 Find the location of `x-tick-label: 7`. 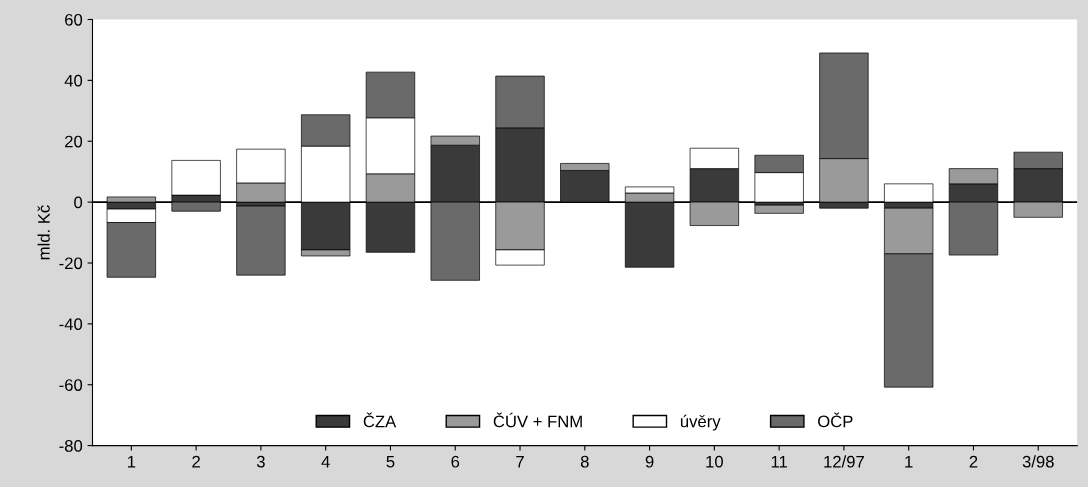

x-tick-label: 7 is located at coordinates (520, 461).